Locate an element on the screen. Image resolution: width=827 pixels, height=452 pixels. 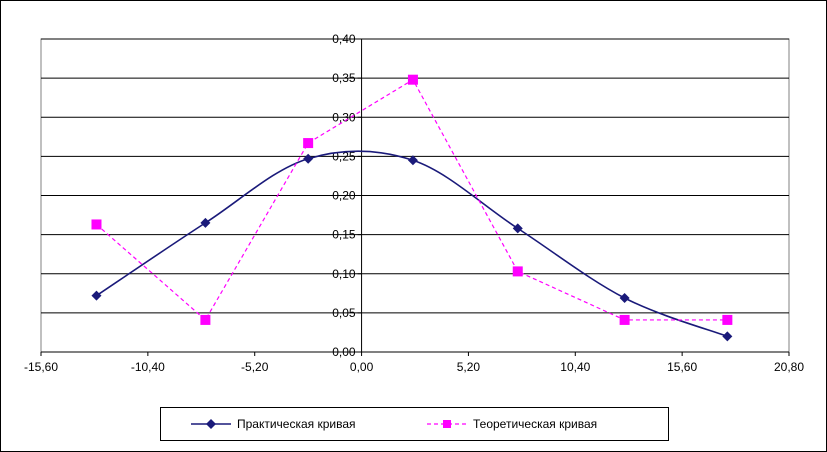
x-tick-label: -5,20 is located at coordinates (255, 367).